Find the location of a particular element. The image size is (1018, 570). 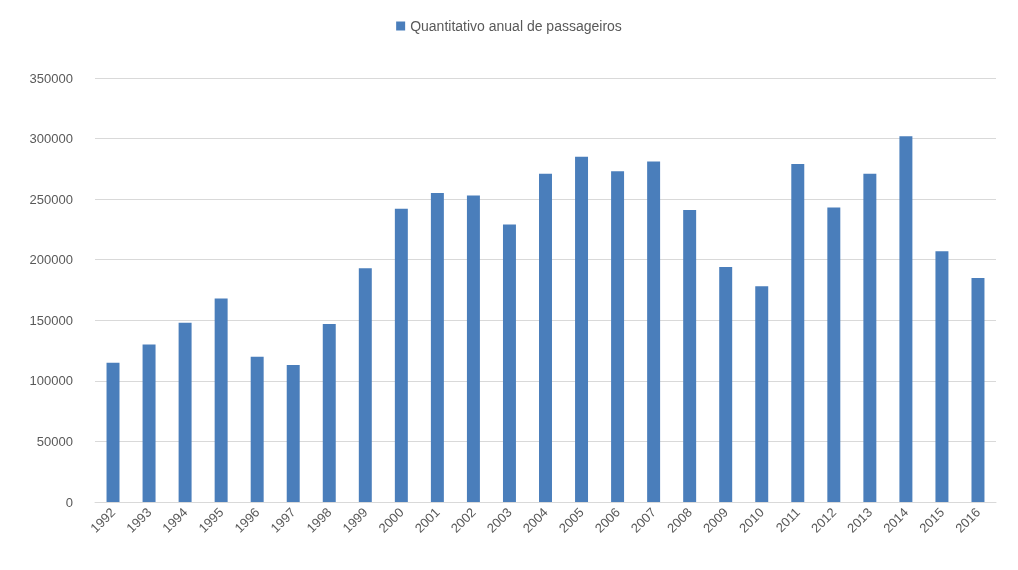

y-tick-label: 100000 is located at coordinates (51, 381).